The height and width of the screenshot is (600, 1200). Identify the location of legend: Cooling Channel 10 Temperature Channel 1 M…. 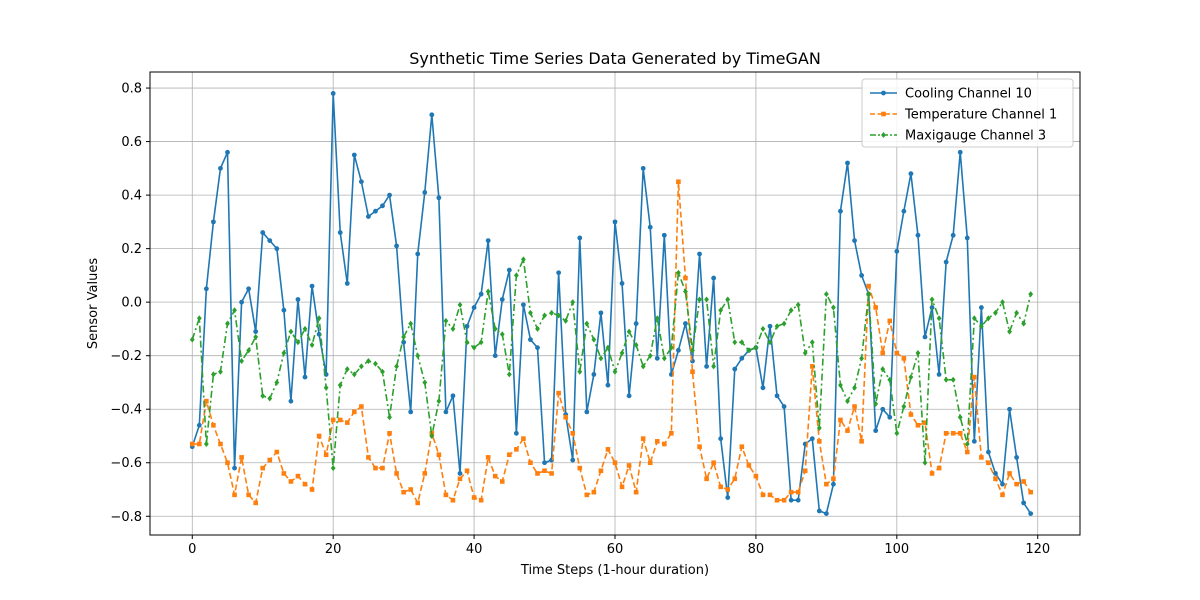
(967, 113).